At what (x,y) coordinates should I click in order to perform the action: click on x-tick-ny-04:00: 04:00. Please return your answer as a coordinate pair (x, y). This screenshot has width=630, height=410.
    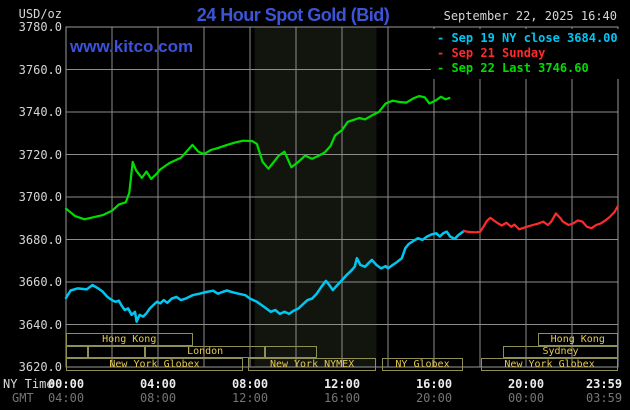
    Looking at the image, I should click on (158, 384).